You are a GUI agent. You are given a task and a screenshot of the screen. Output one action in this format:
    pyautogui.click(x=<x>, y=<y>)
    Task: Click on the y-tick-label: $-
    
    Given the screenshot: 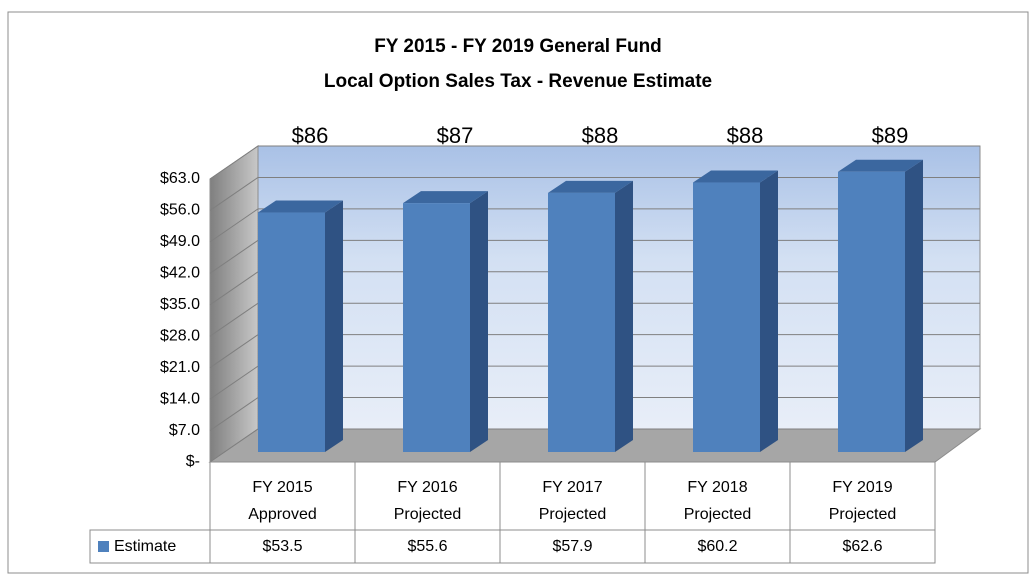 What is the action you would take?
    pyautogui.click(x=193, y=461)
    